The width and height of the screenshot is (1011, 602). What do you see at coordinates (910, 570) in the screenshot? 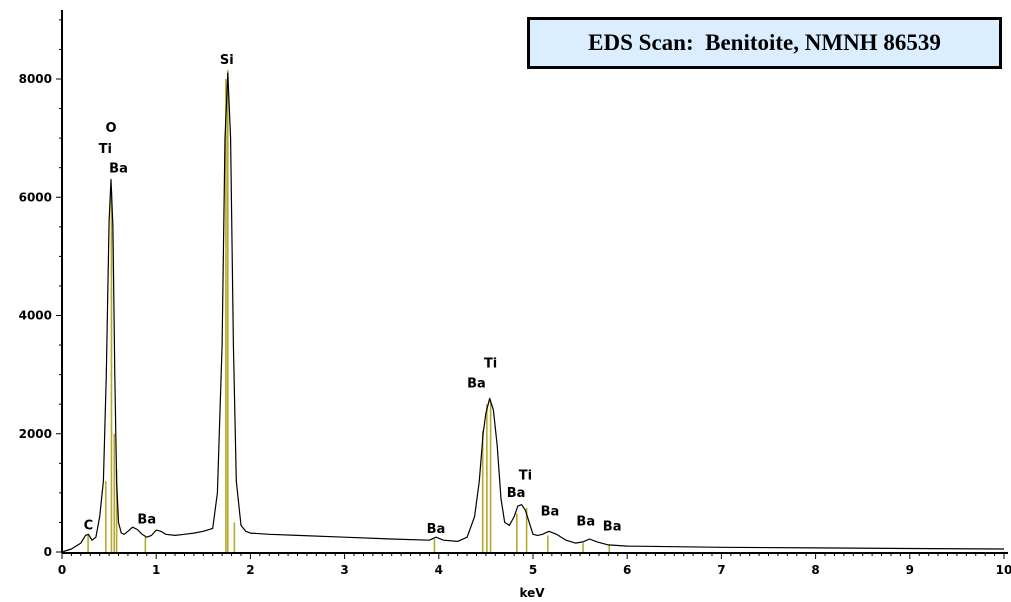
I see `x-tick-label: 9` at bounding box center [910, 570].